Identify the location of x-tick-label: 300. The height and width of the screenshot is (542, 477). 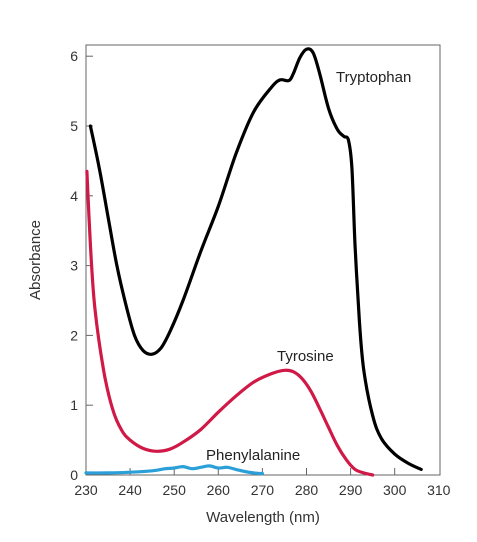
(395, 490).